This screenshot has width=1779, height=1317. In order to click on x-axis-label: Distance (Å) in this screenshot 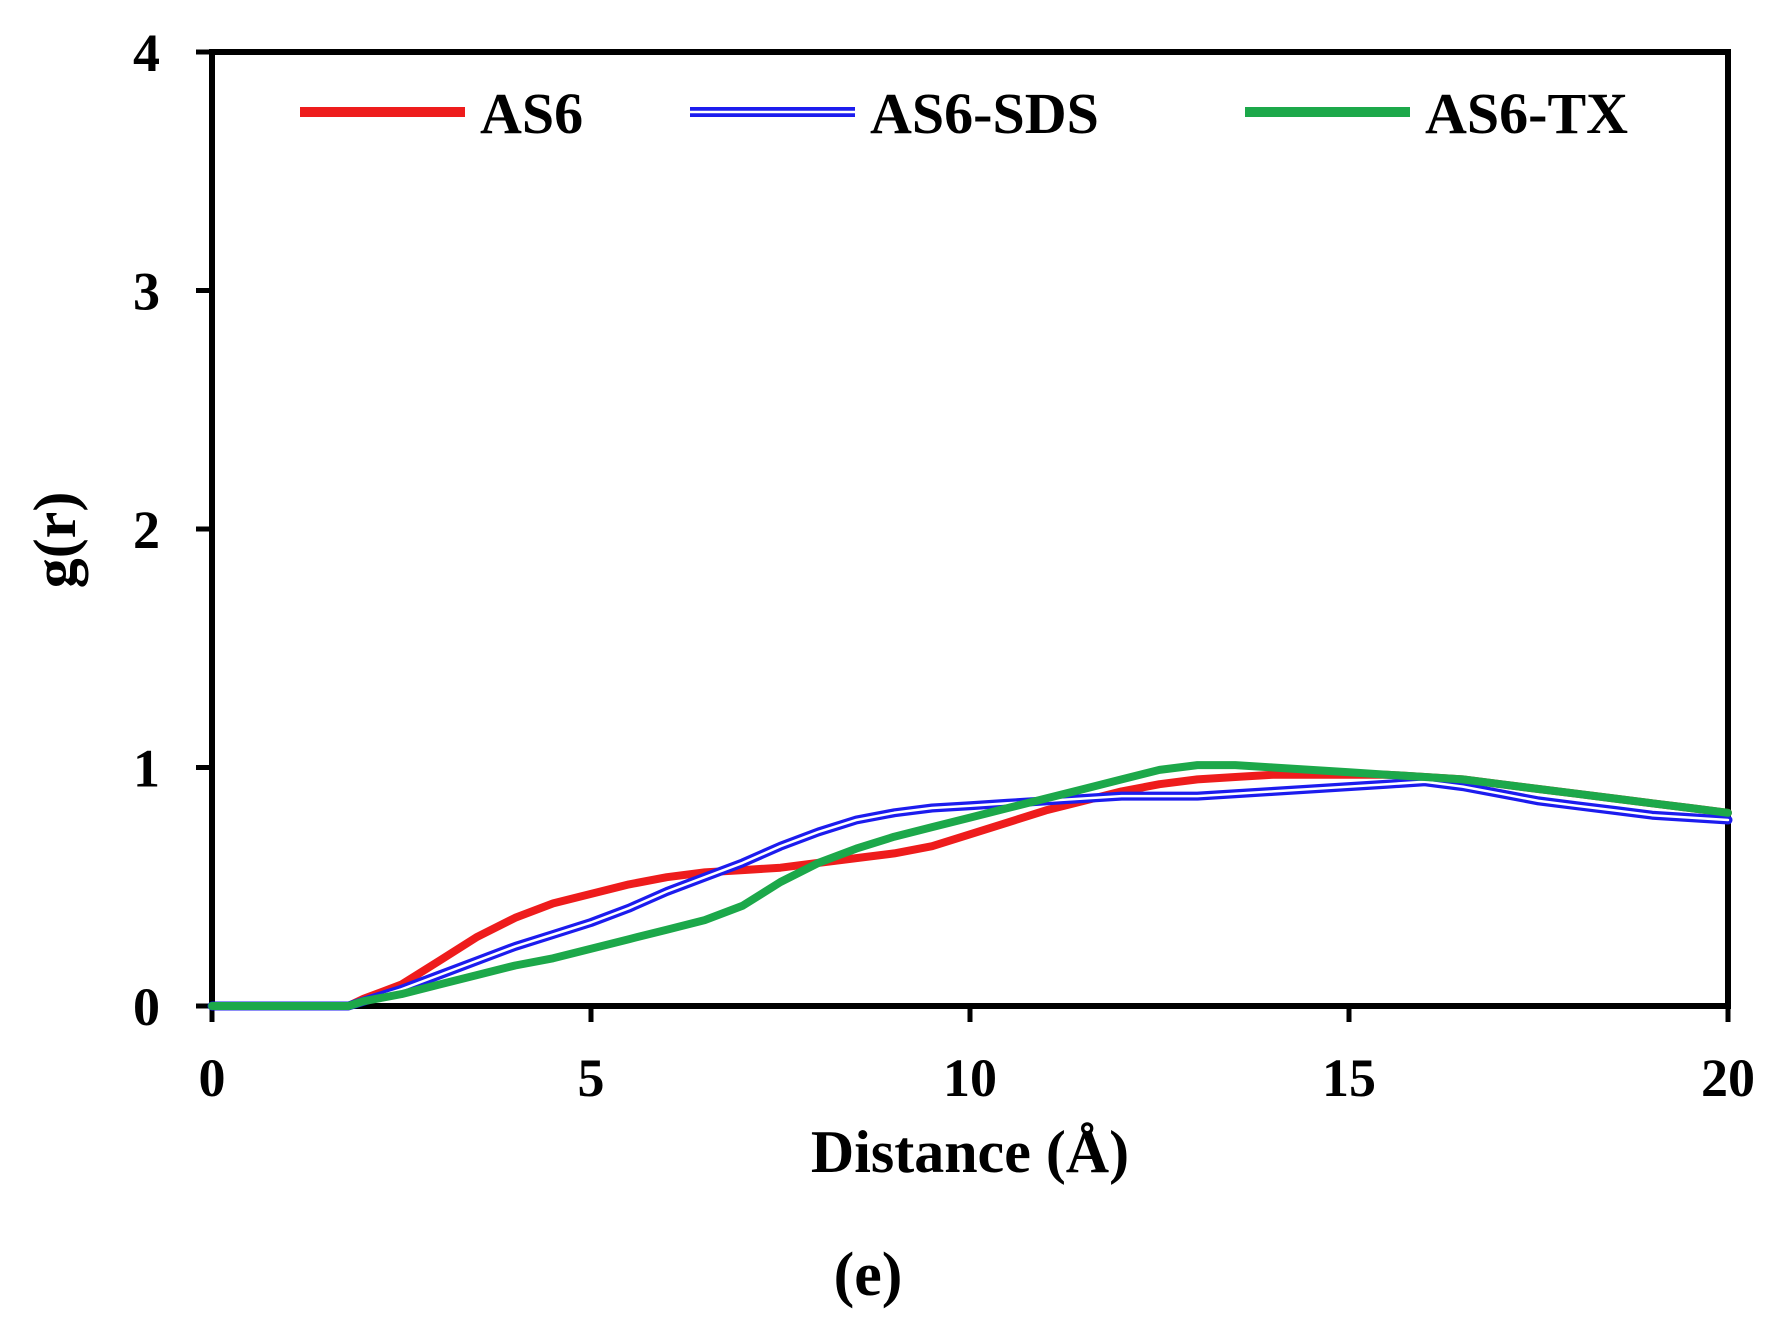, I will do `click(970, 1152)`.